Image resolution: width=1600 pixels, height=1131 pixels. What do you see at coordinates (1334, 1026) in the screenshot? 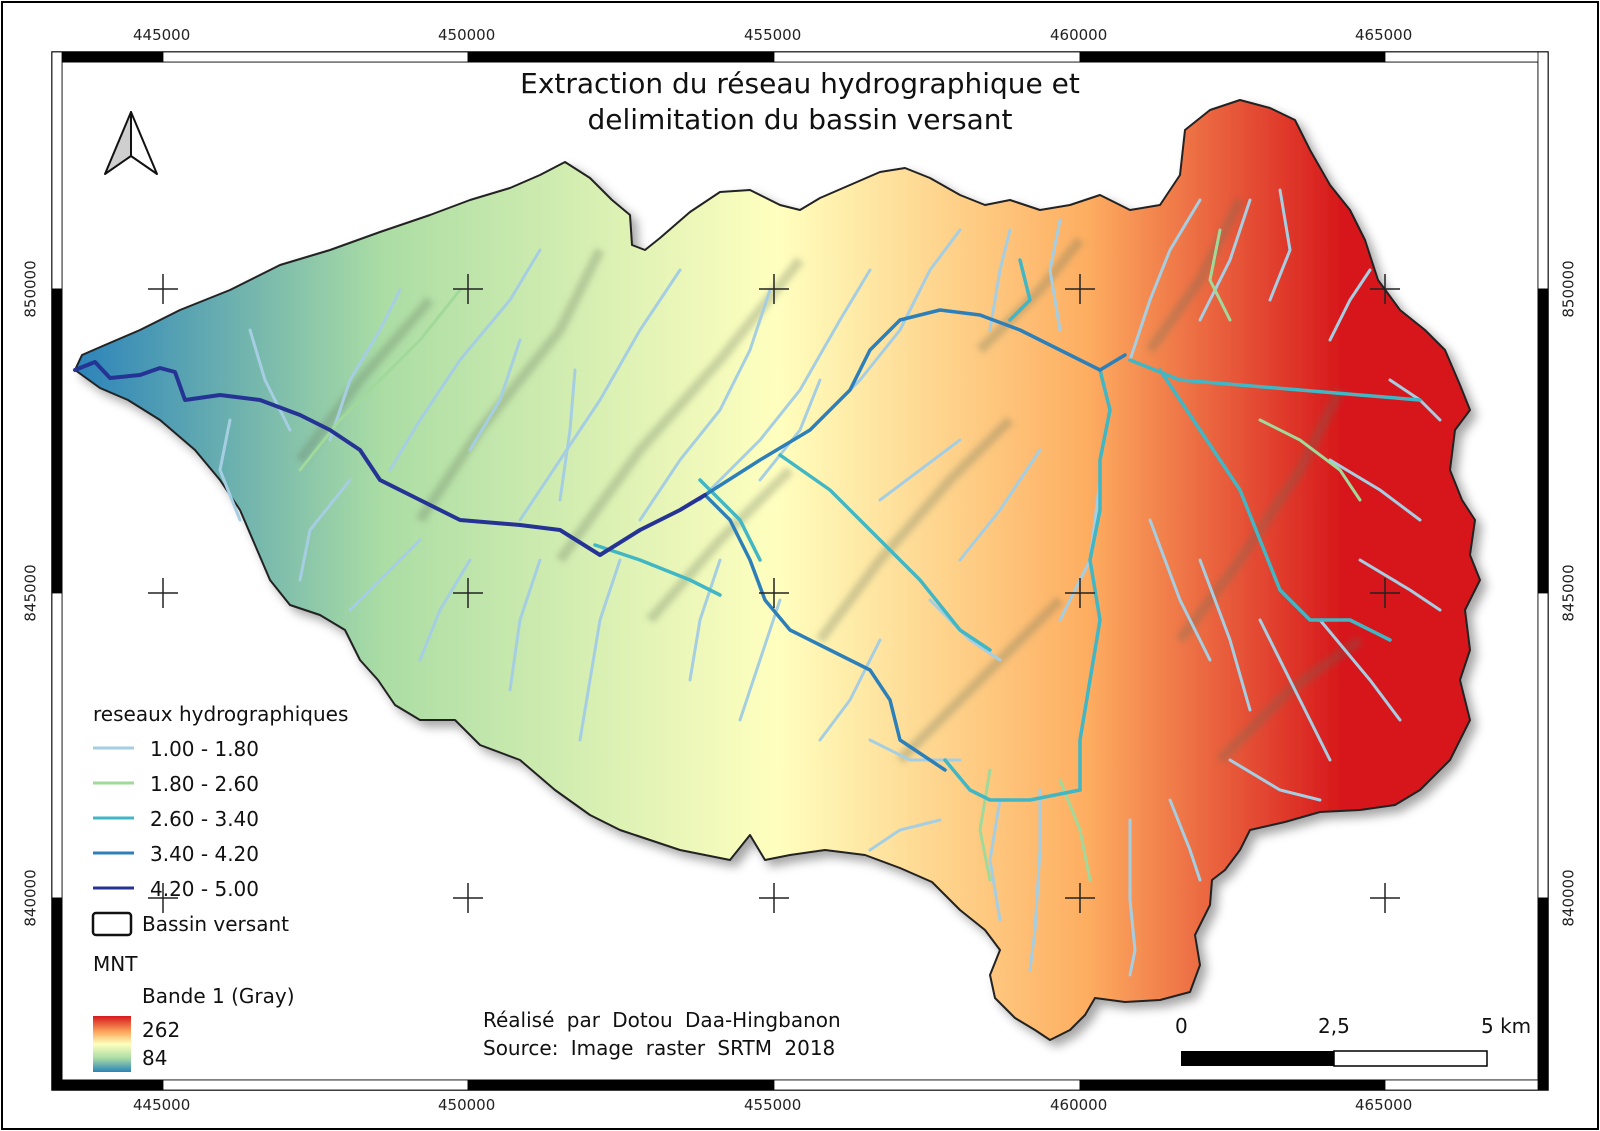
I see `scale-label-mid: 2,5` at bounding box center [1334, 1026].